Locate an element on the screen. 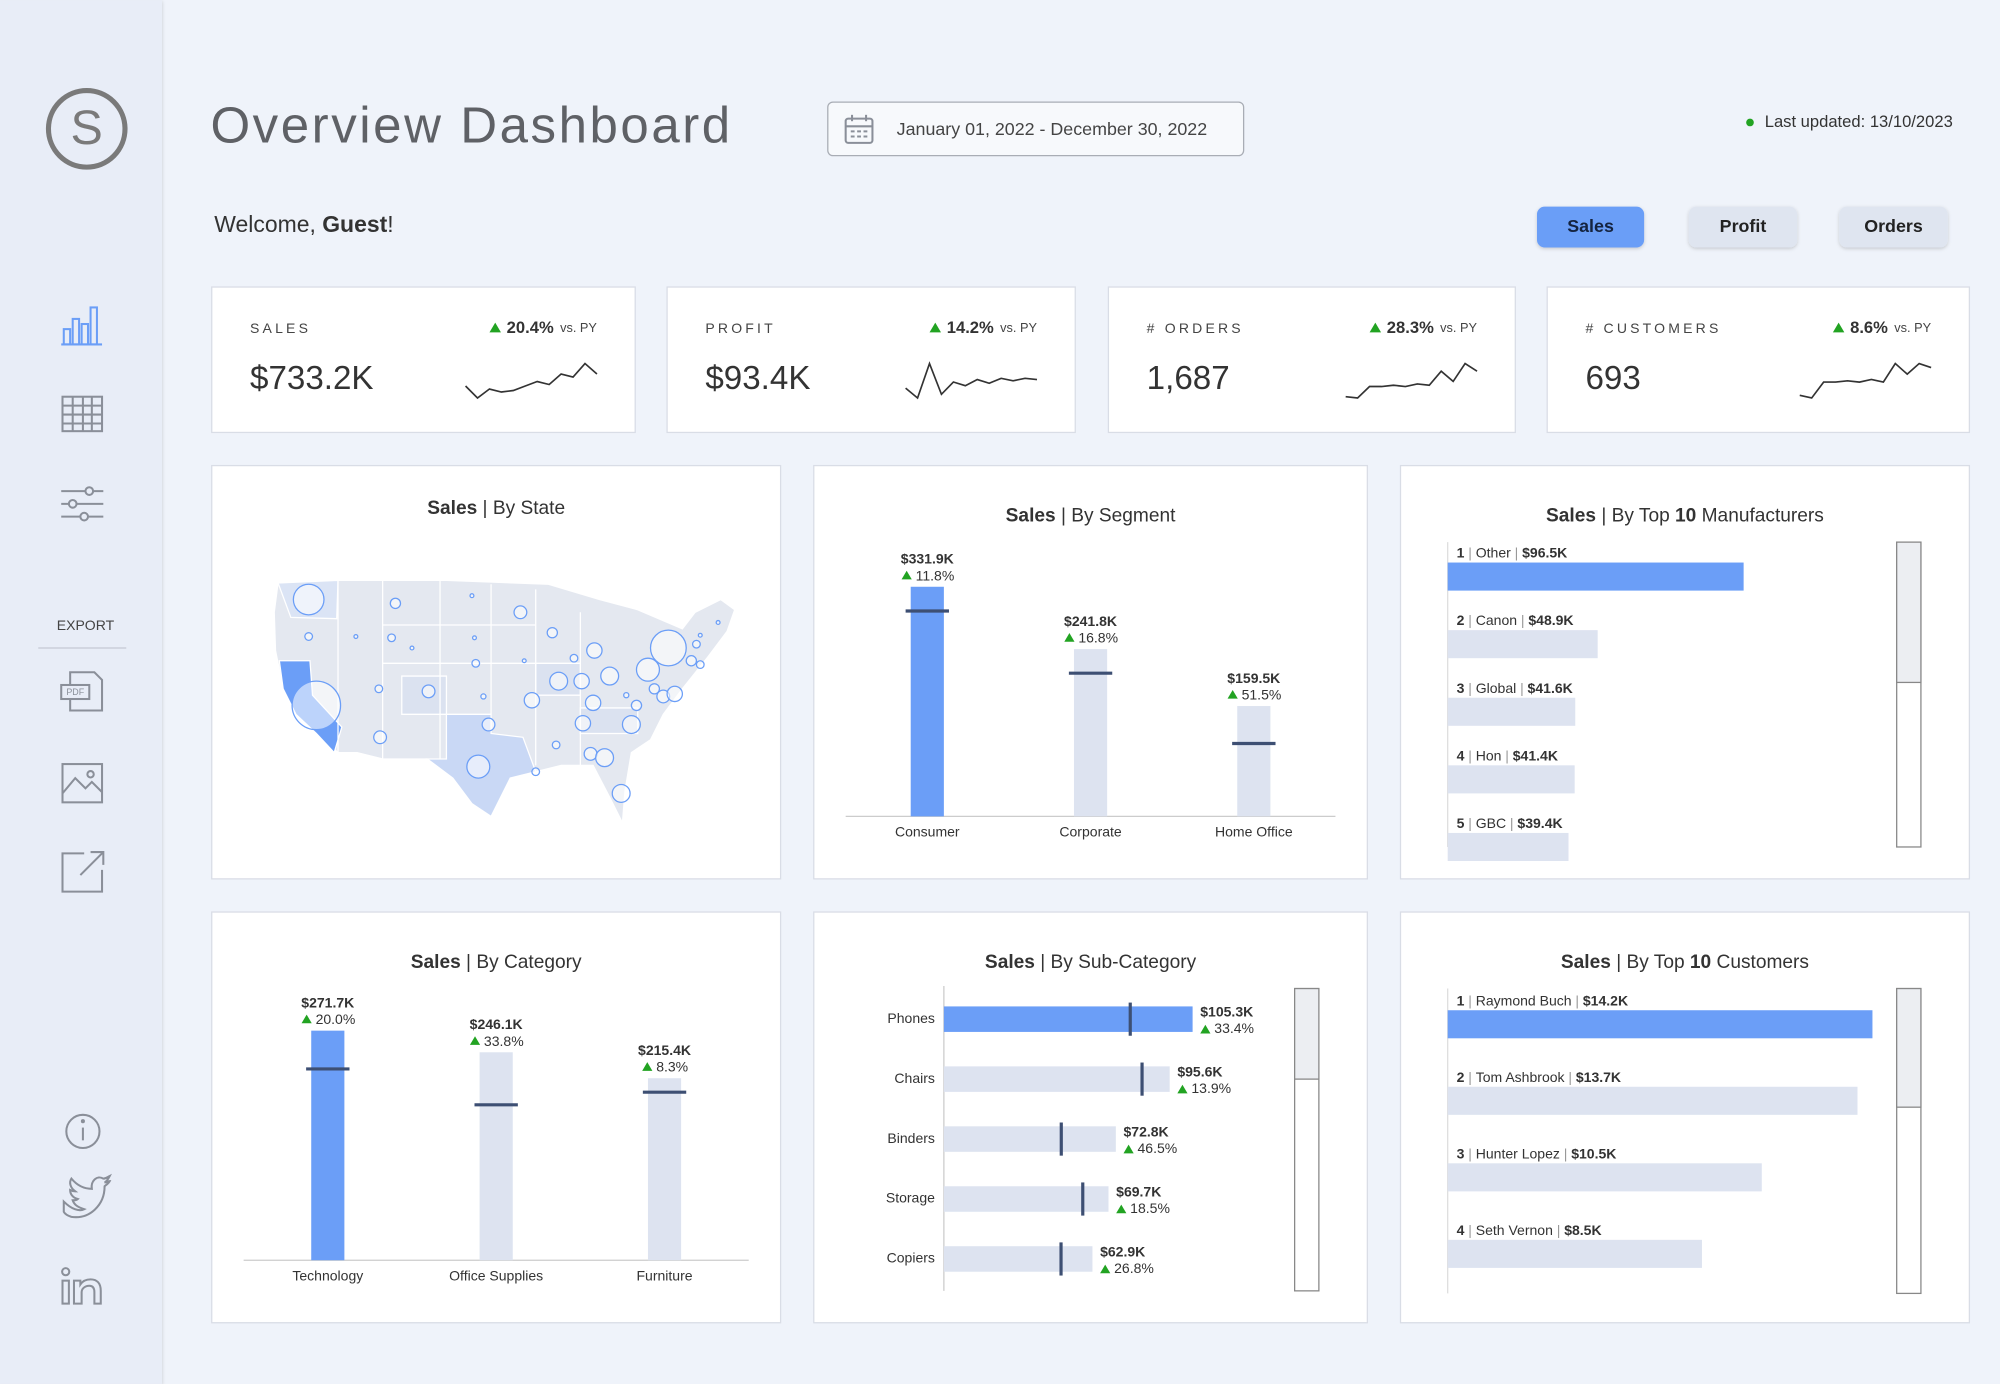  chart-title: Sales | By Top 10 Manufacturers is located at coordinates (1685, 516).